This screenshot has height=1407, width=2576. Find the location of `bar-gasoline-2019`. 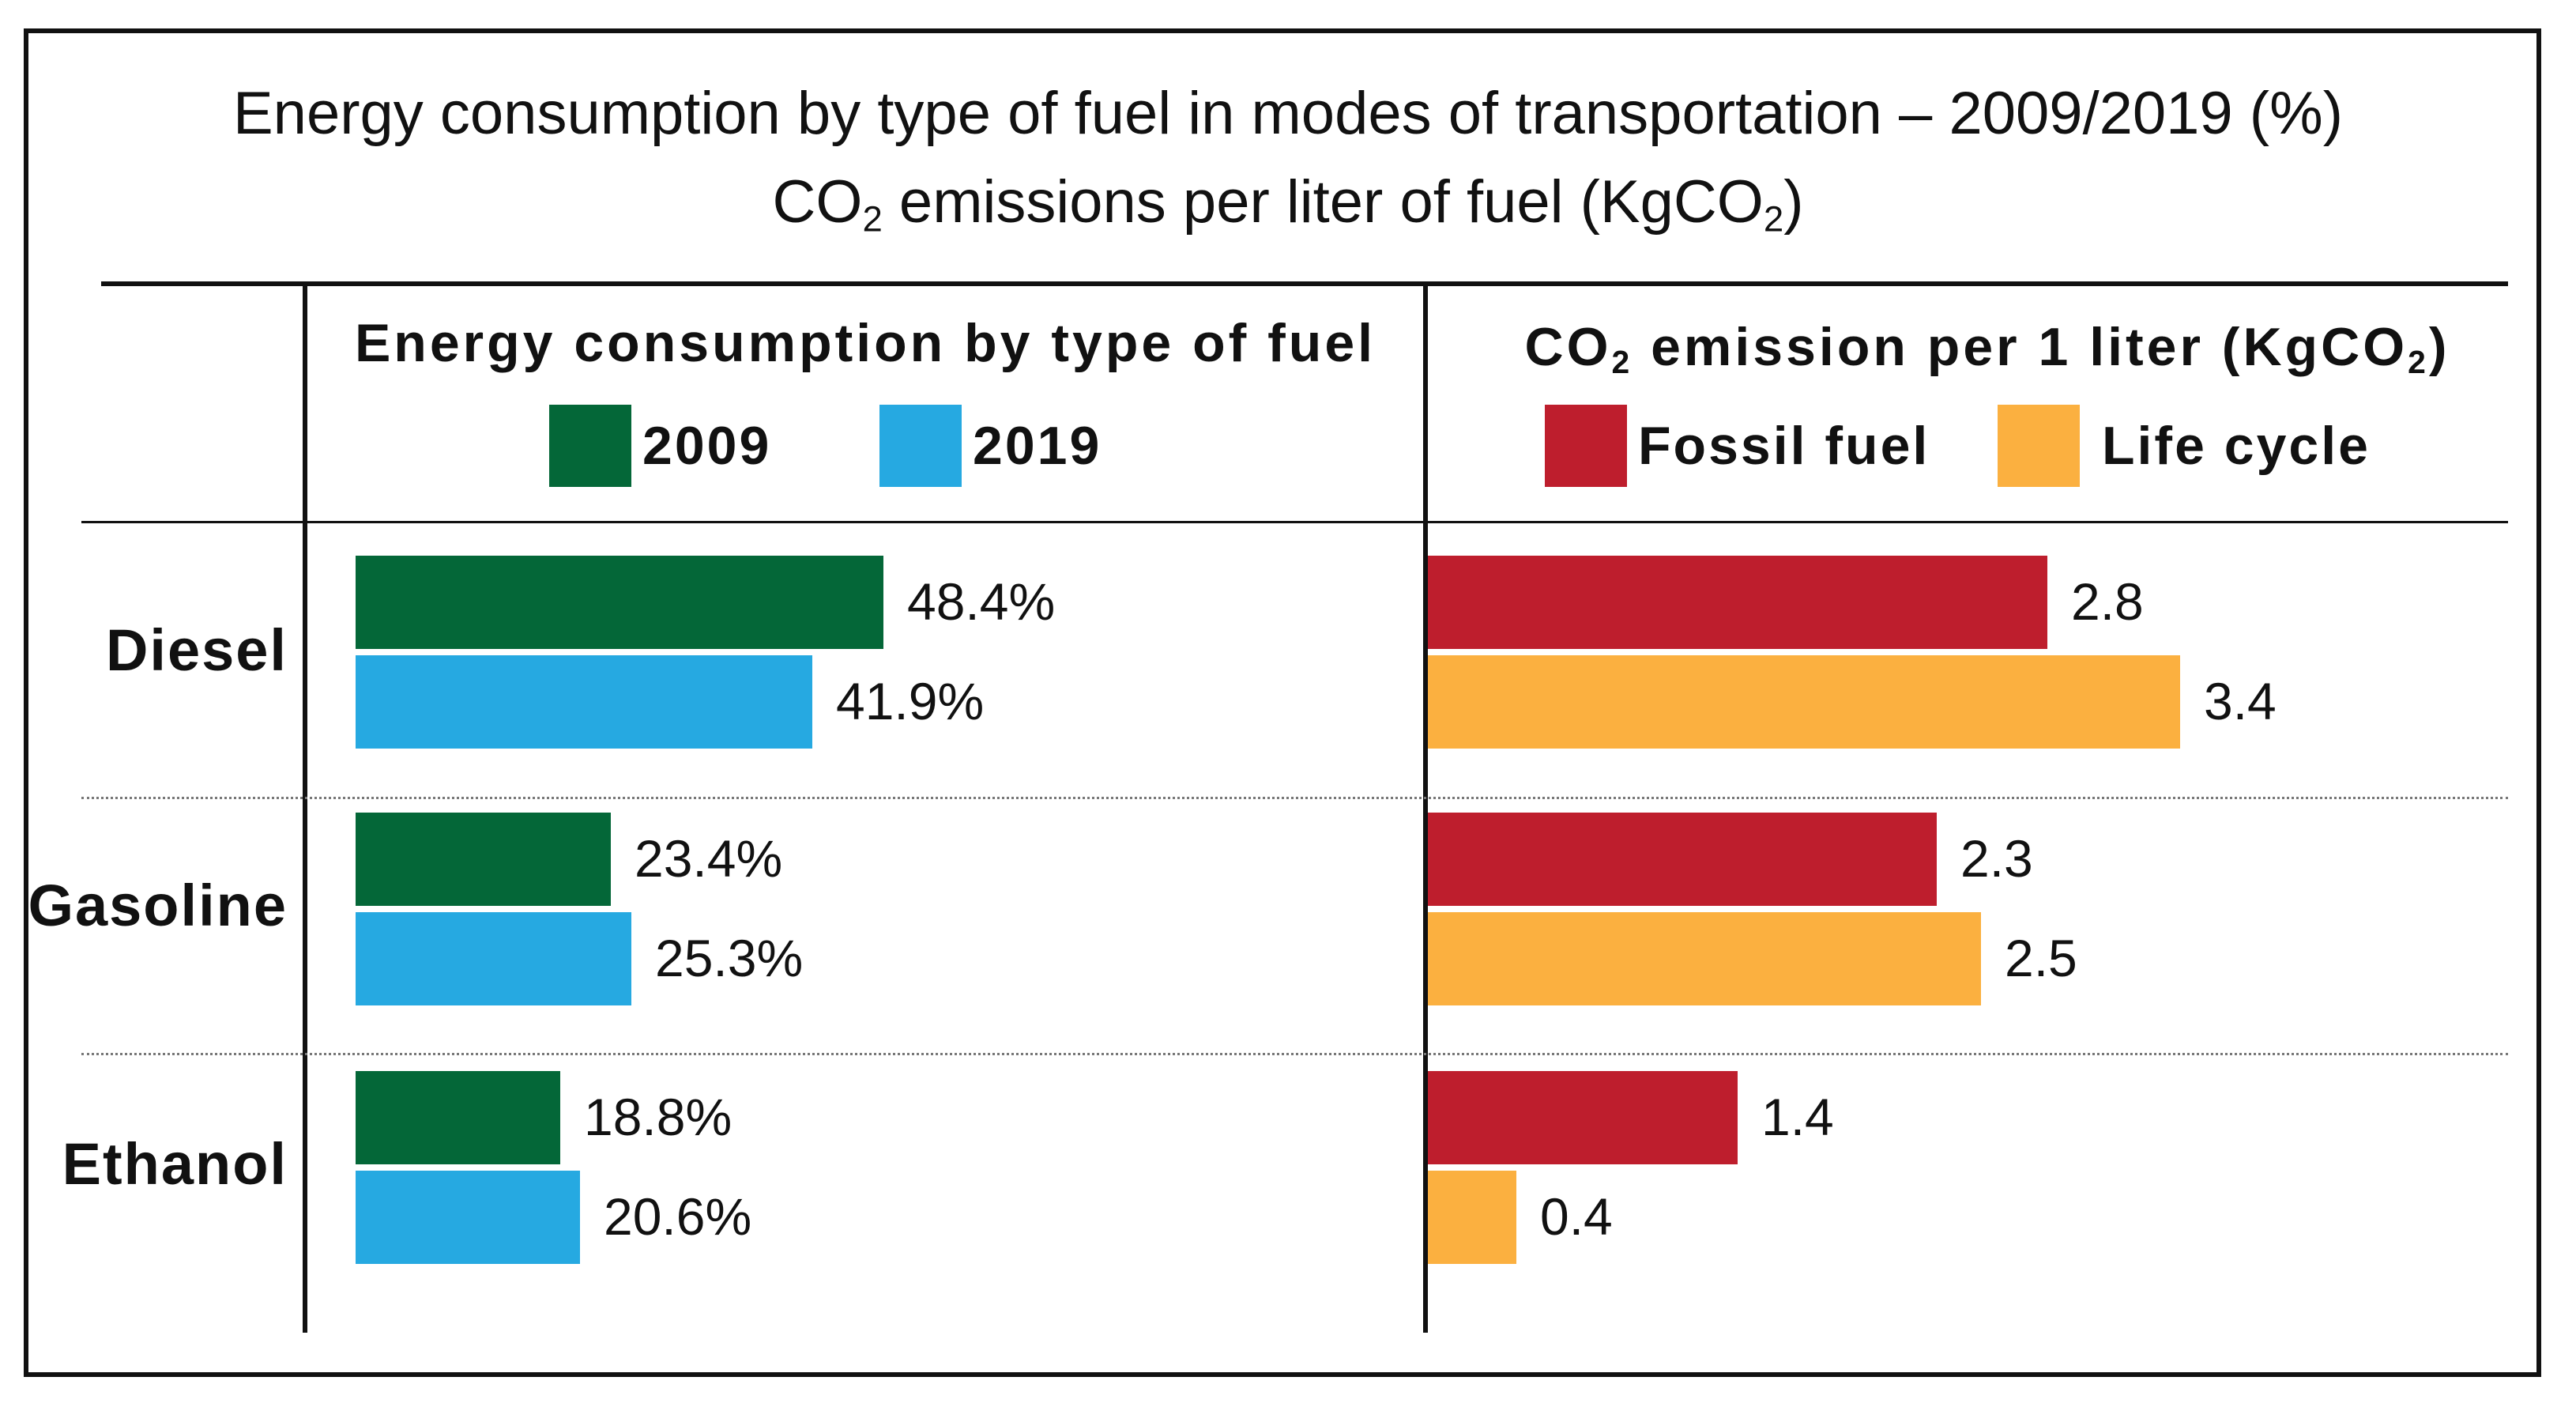

bar-gasoline-2019 is located at coordinates (493, 958).